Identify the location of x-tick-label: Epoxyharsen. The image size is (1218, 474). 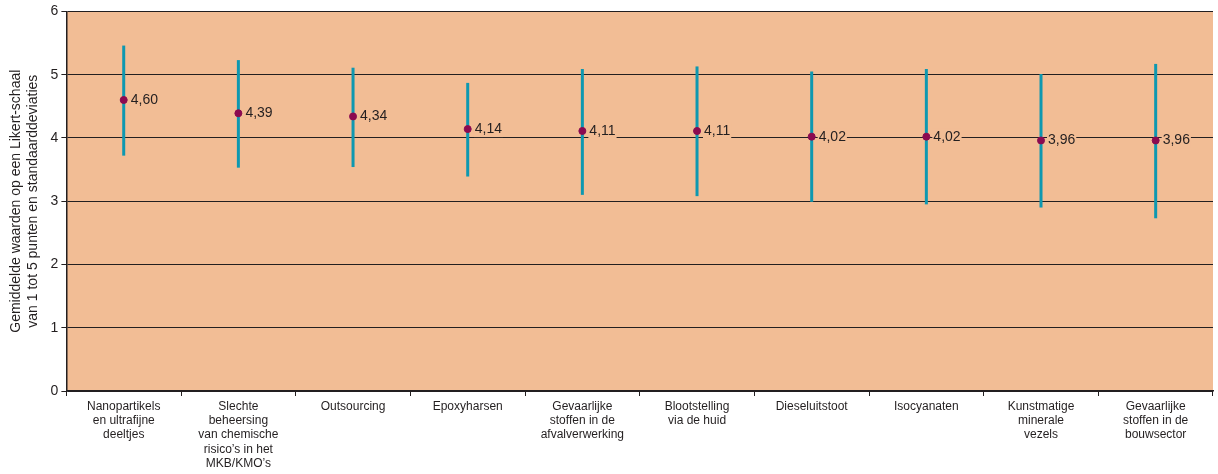
(467, 405).